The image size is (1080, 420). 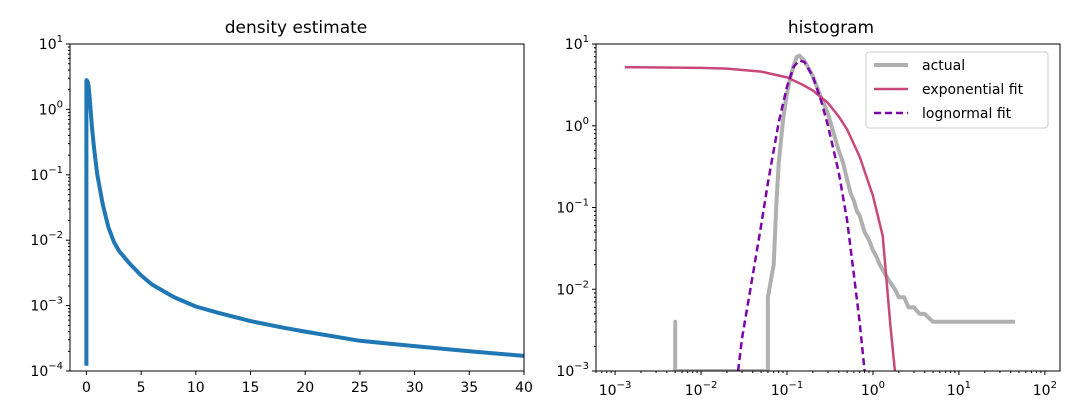 I want to click on chart-title: density estimate, so click(x=296, y=28).